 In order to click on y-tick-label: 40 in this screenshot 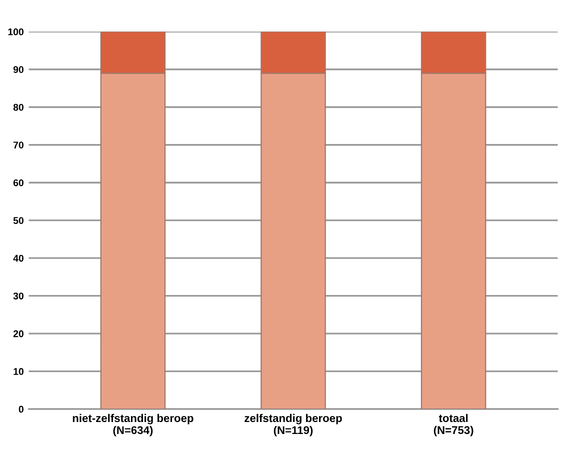, I will do `click(18, 258)`.